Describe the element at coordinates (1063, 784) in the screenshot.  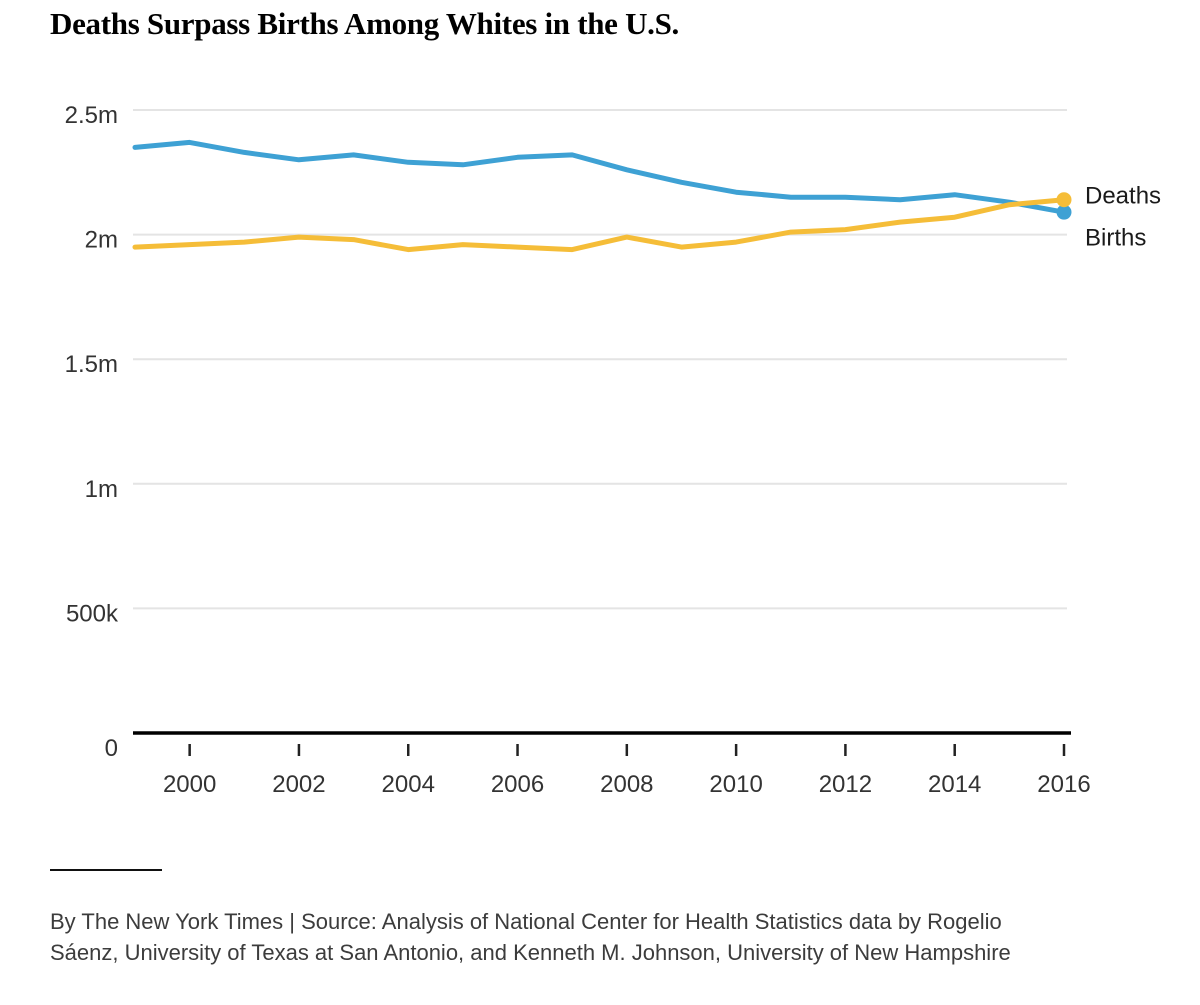
I see `x-tick-label-2016: 2016` at that location.